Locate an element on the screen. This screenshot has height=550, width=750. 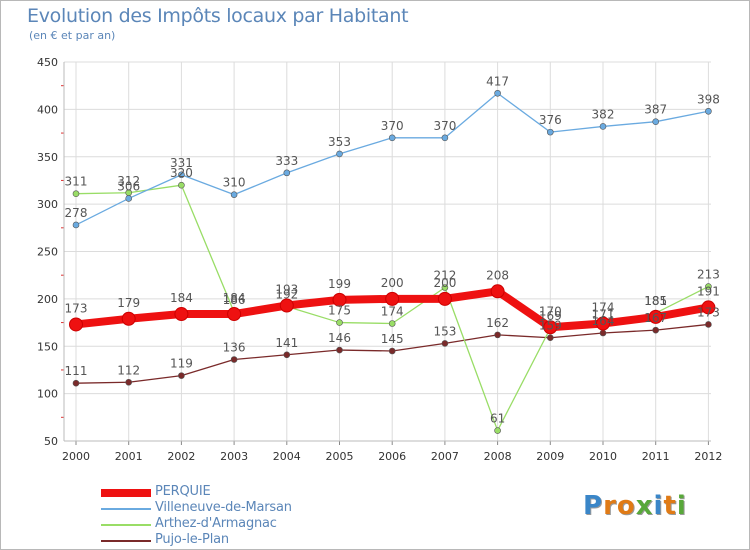
point-arthez-d-armagnac-2008 is located at coordinates (497, 430).